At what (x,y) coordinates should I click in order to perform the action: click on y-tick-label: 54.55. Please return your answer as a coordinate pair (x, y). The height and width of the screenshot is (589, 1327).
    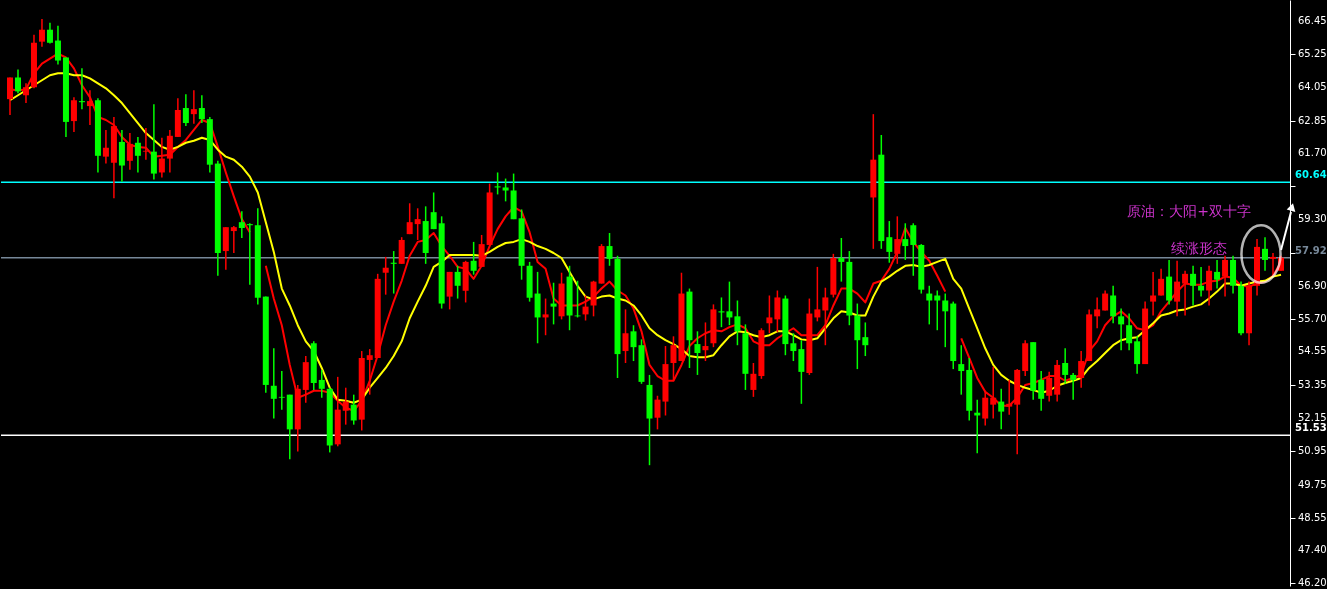
    Looking at the image, I should click on (1312, 351).